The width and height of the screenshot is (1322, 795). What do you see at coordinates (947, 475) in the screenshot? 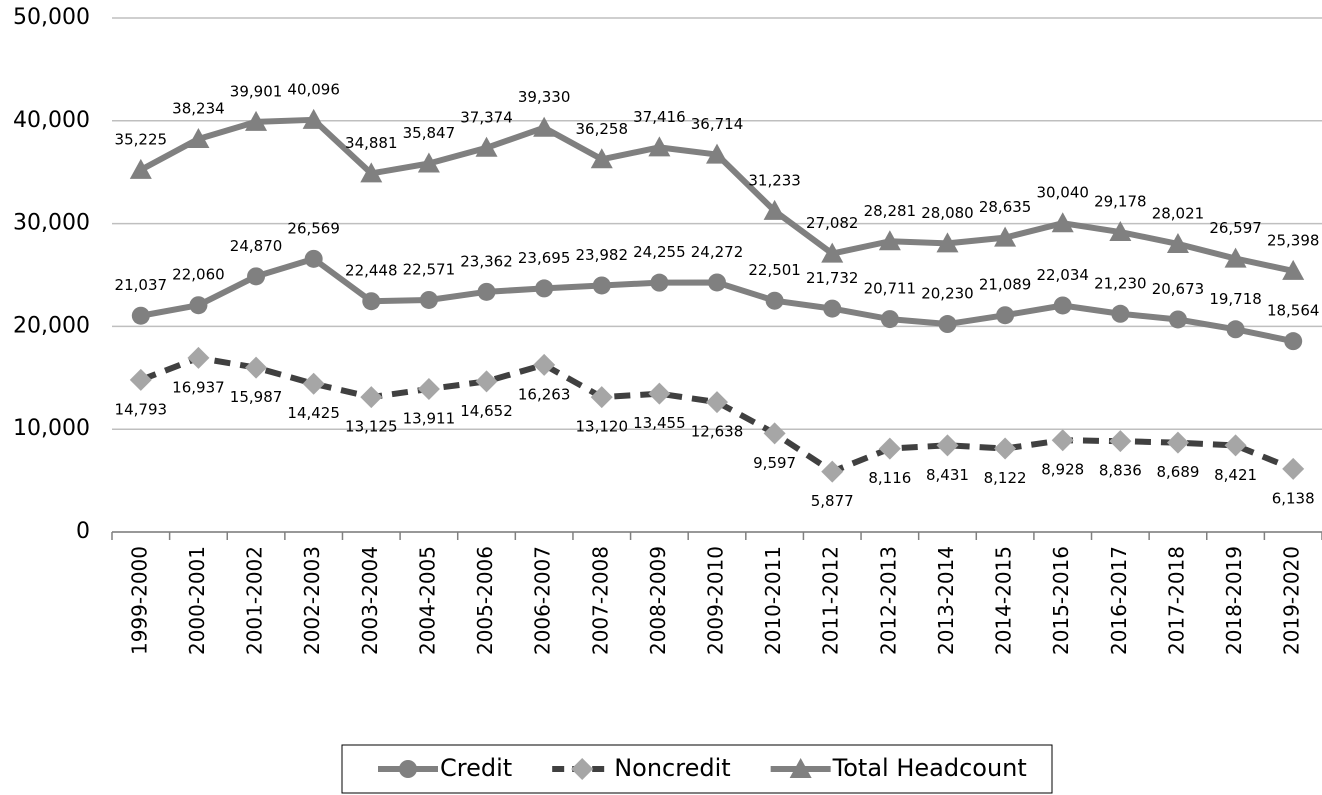
I see `data-label: 8,431` at bounding box center [947, 475].